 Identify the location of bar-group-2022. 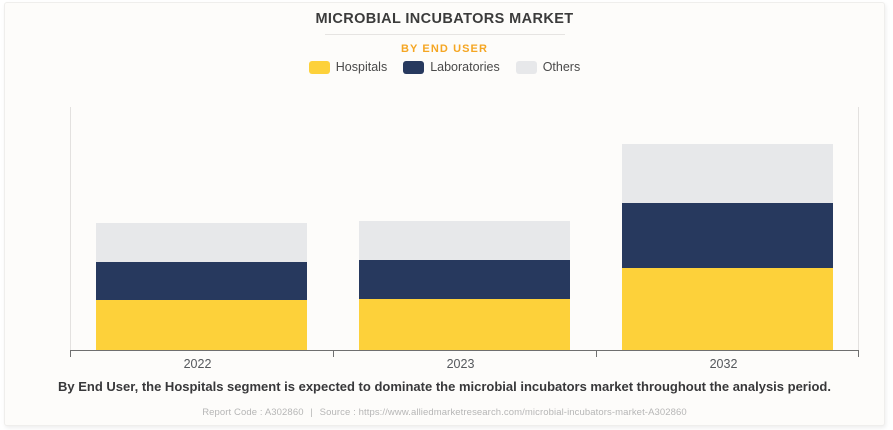
(201, 226).